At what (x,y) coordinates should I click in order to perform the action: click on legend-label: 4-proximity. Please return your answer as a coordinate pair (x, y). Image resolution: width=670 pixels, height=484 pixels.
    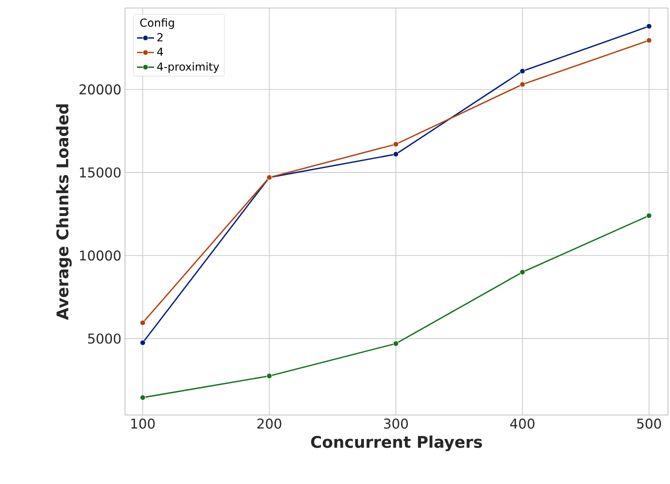
    Looking at the image, I should click on (188, 67).